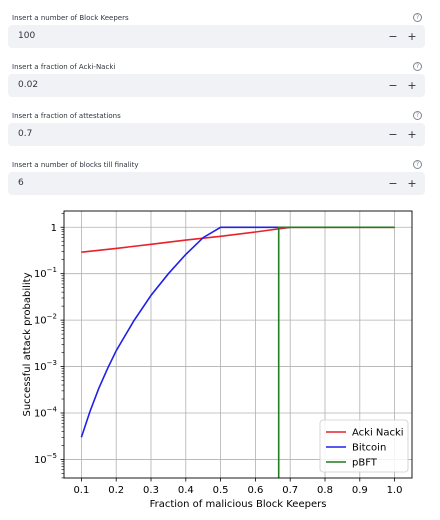  I want to click on number-input: 0.7 − +, so click(216, 134).